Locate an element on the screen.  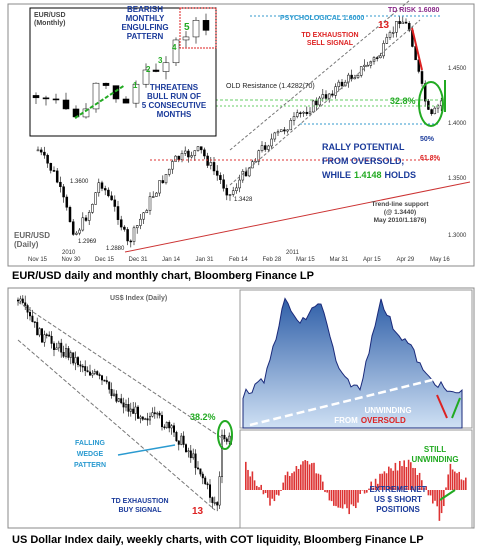
label: EUR/USD is located at coordinates (32, 235).